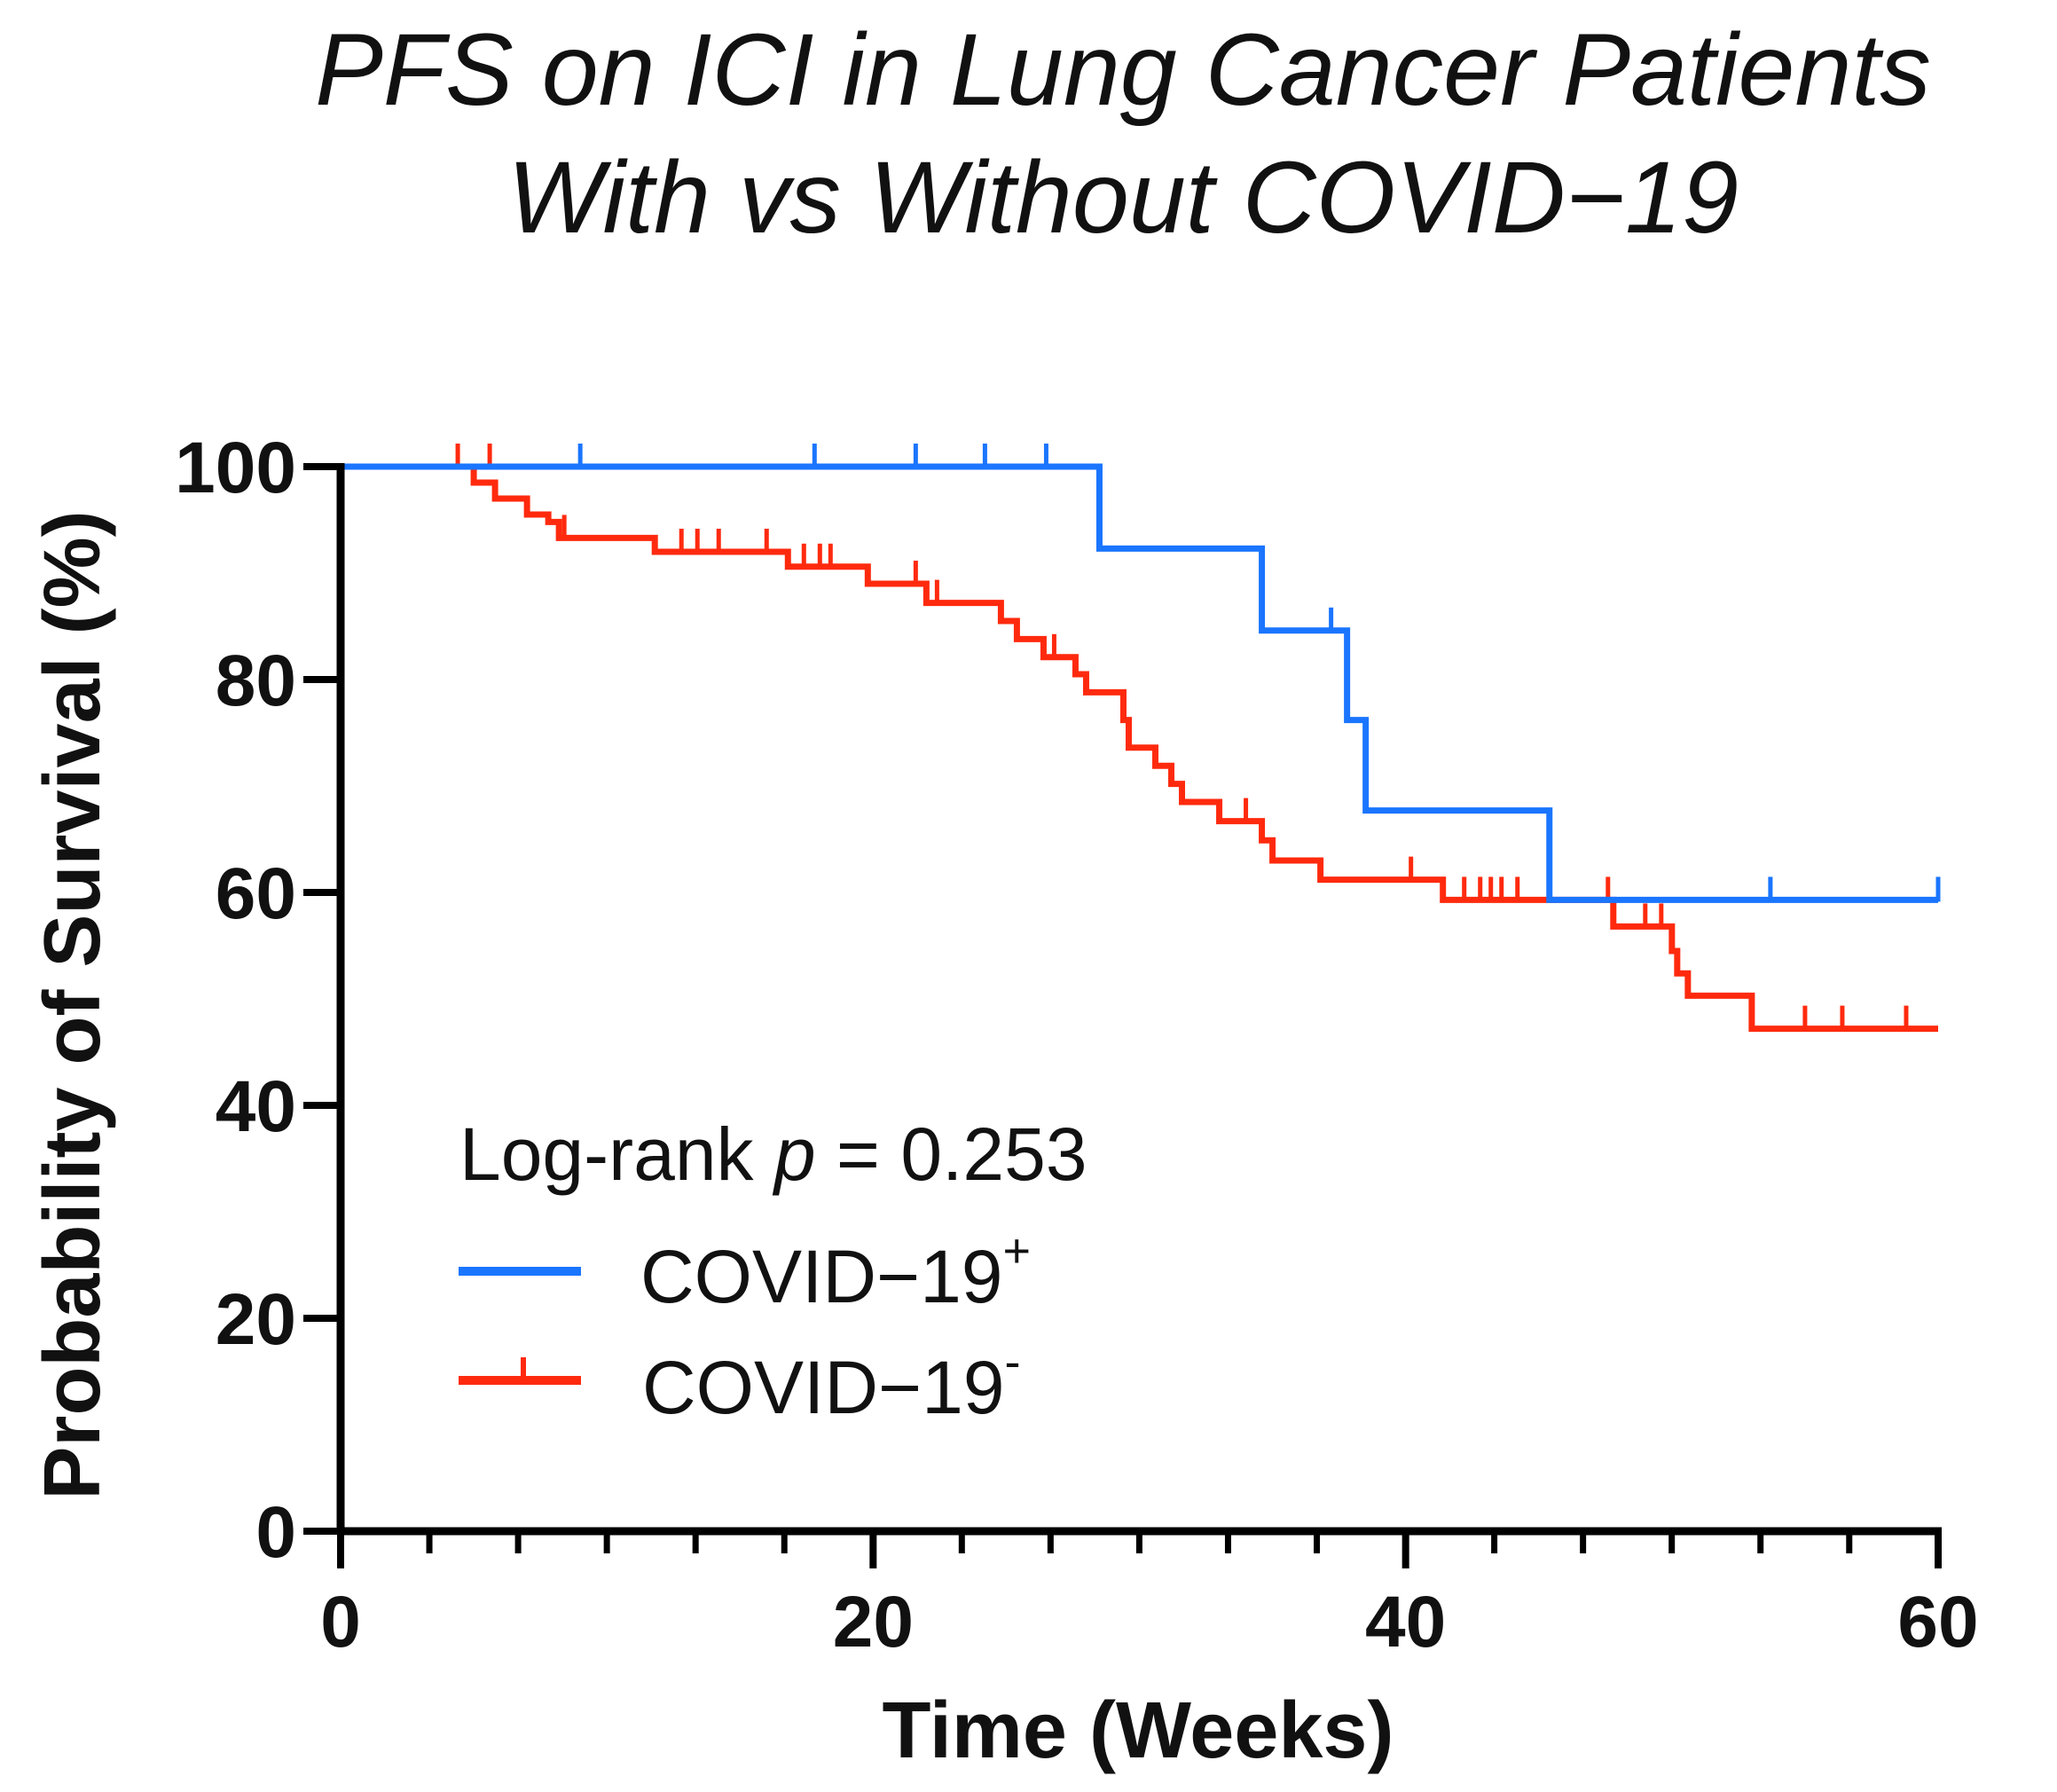 The image size is (2057, 1792). What do you see at coordinates (617, 1154) in the screenshot?
I see `annotation-prefix: Log-rank` at bounding box center [617, 1154].